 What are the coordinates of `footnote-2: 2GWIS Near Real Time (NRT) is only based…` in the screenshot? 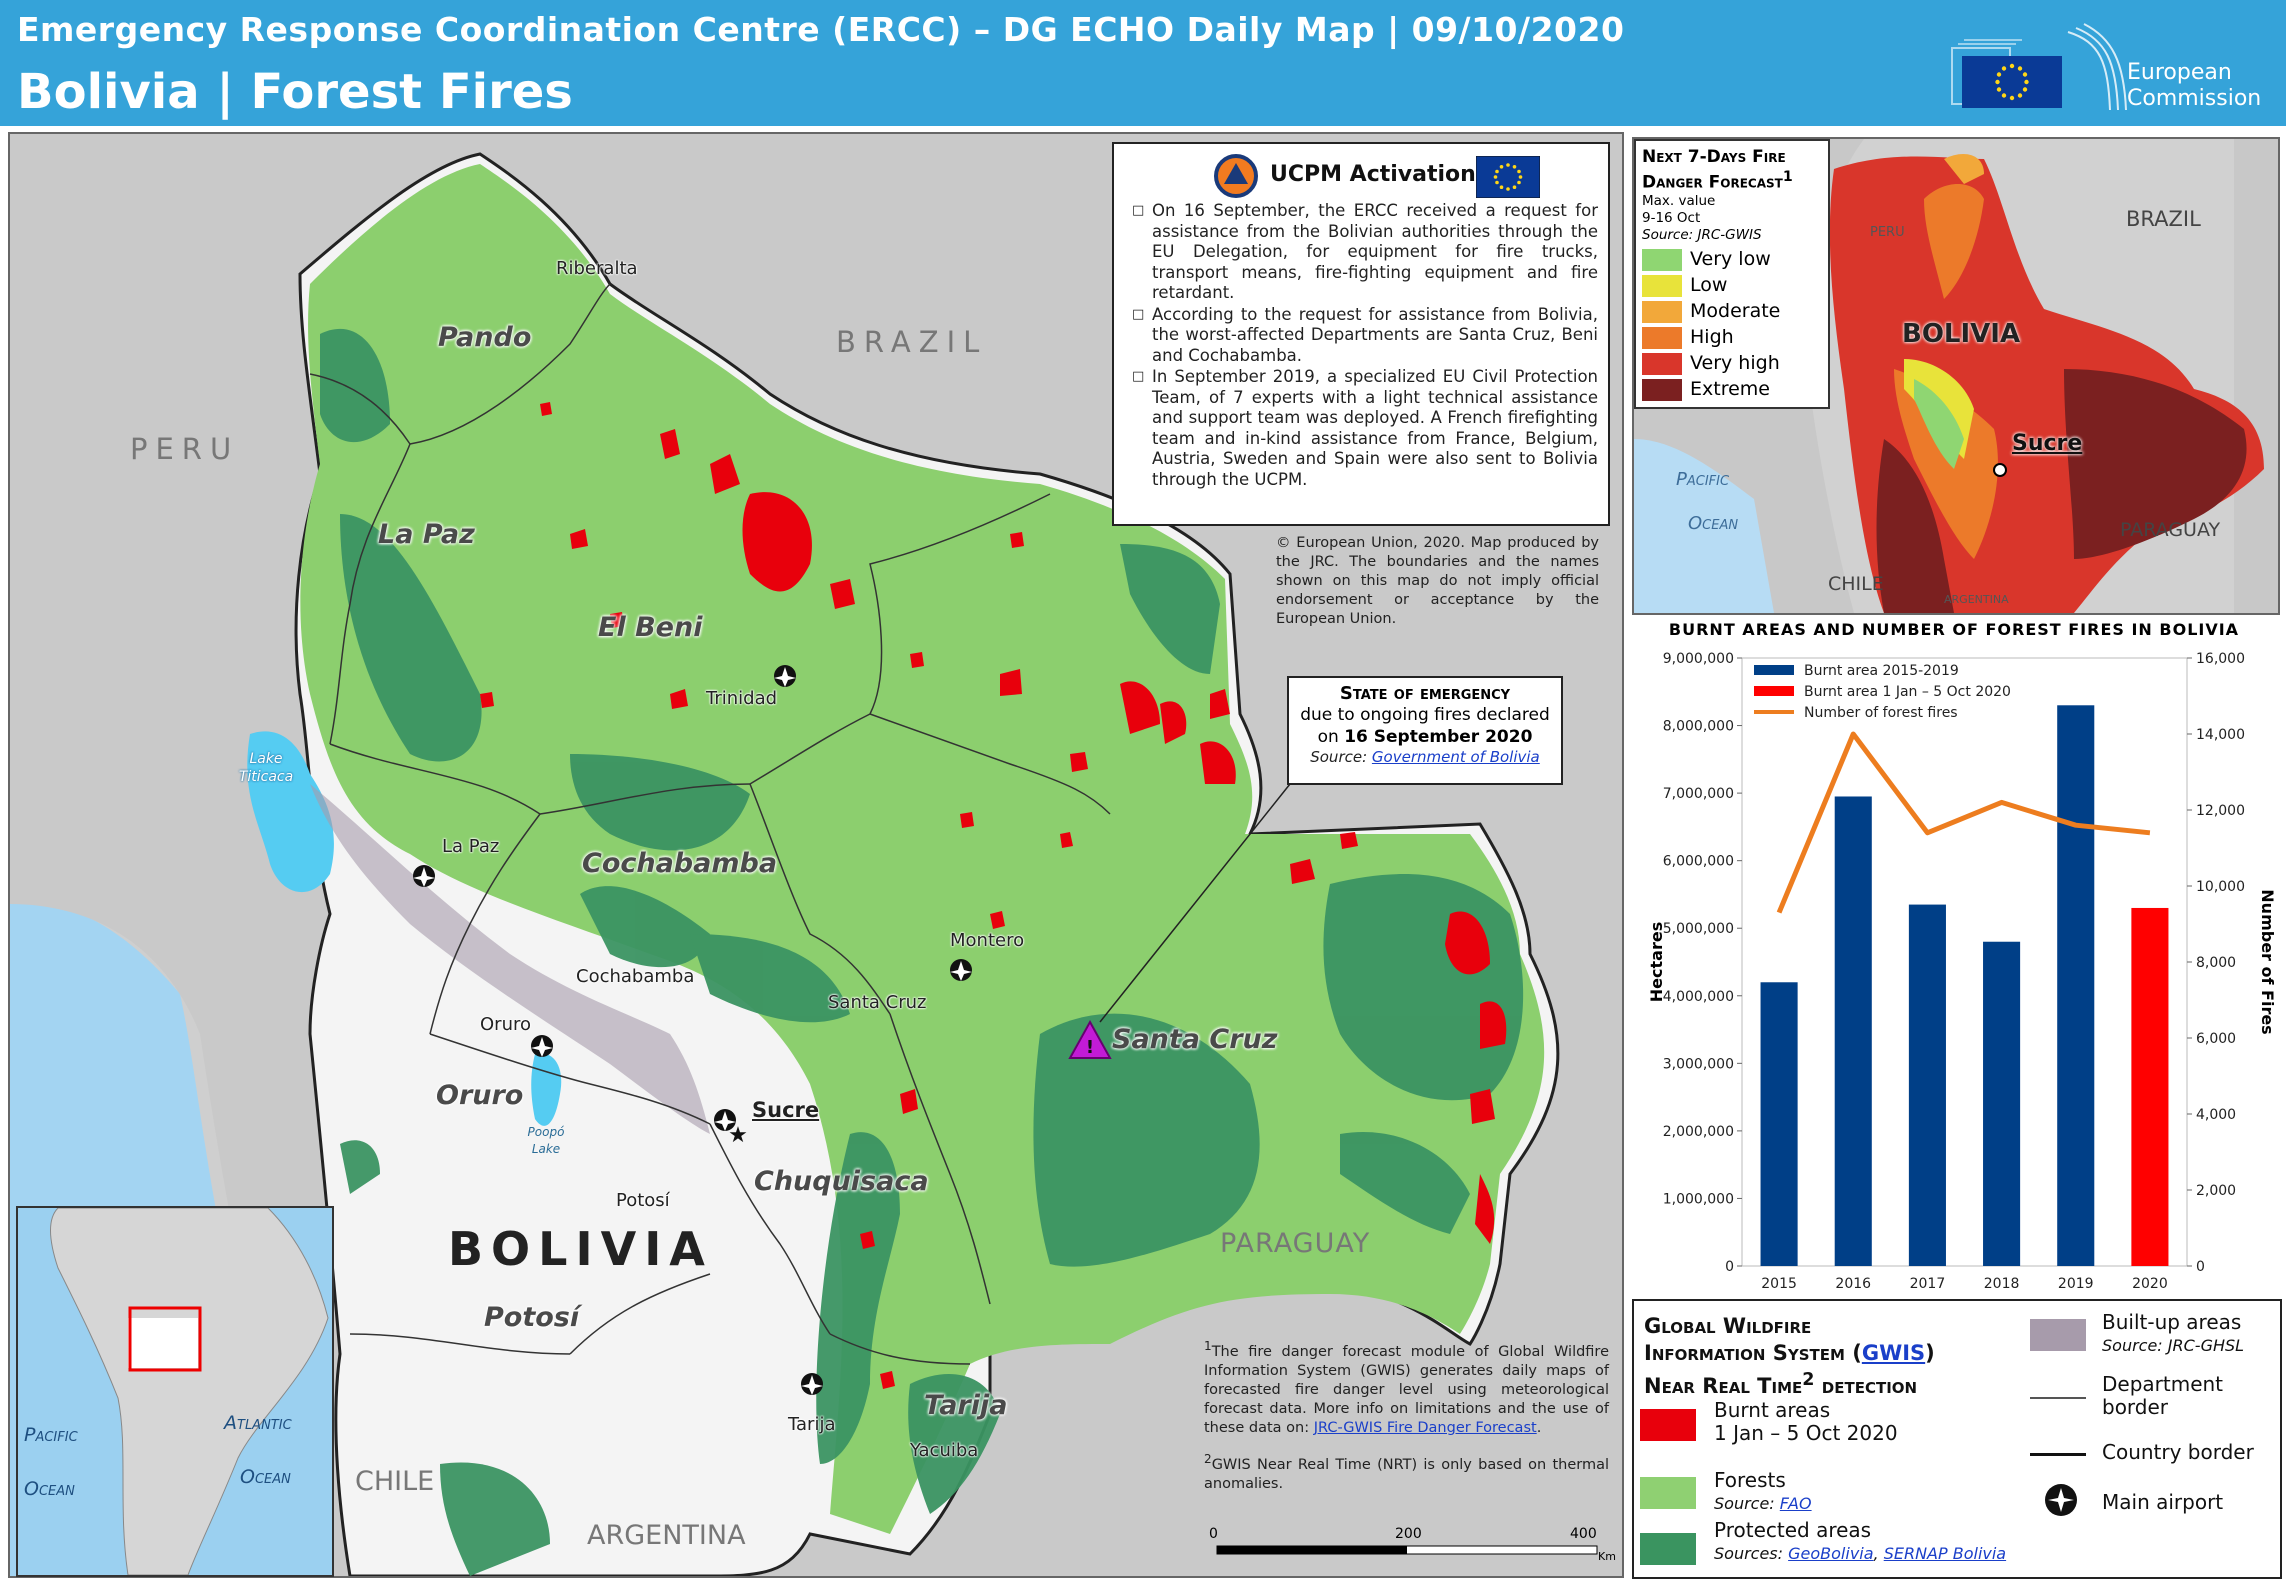 It's located at (1406, 1471).